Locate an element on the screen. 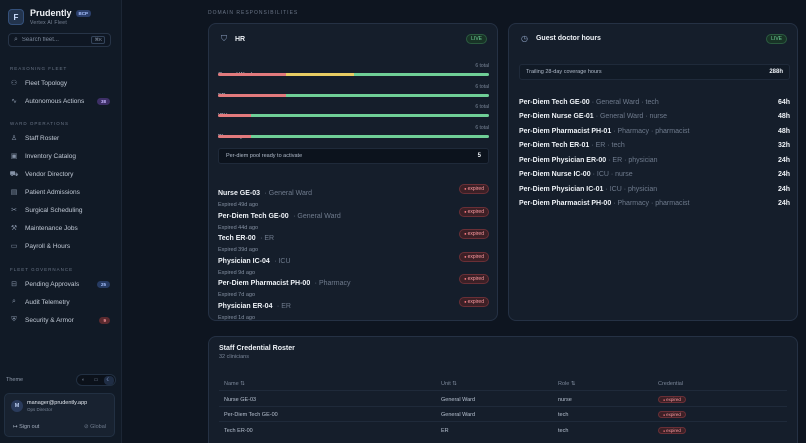 The image size is (806, 443). theme-toggle: ◐ ▭ ☾ is located at coordinates (96, 380).